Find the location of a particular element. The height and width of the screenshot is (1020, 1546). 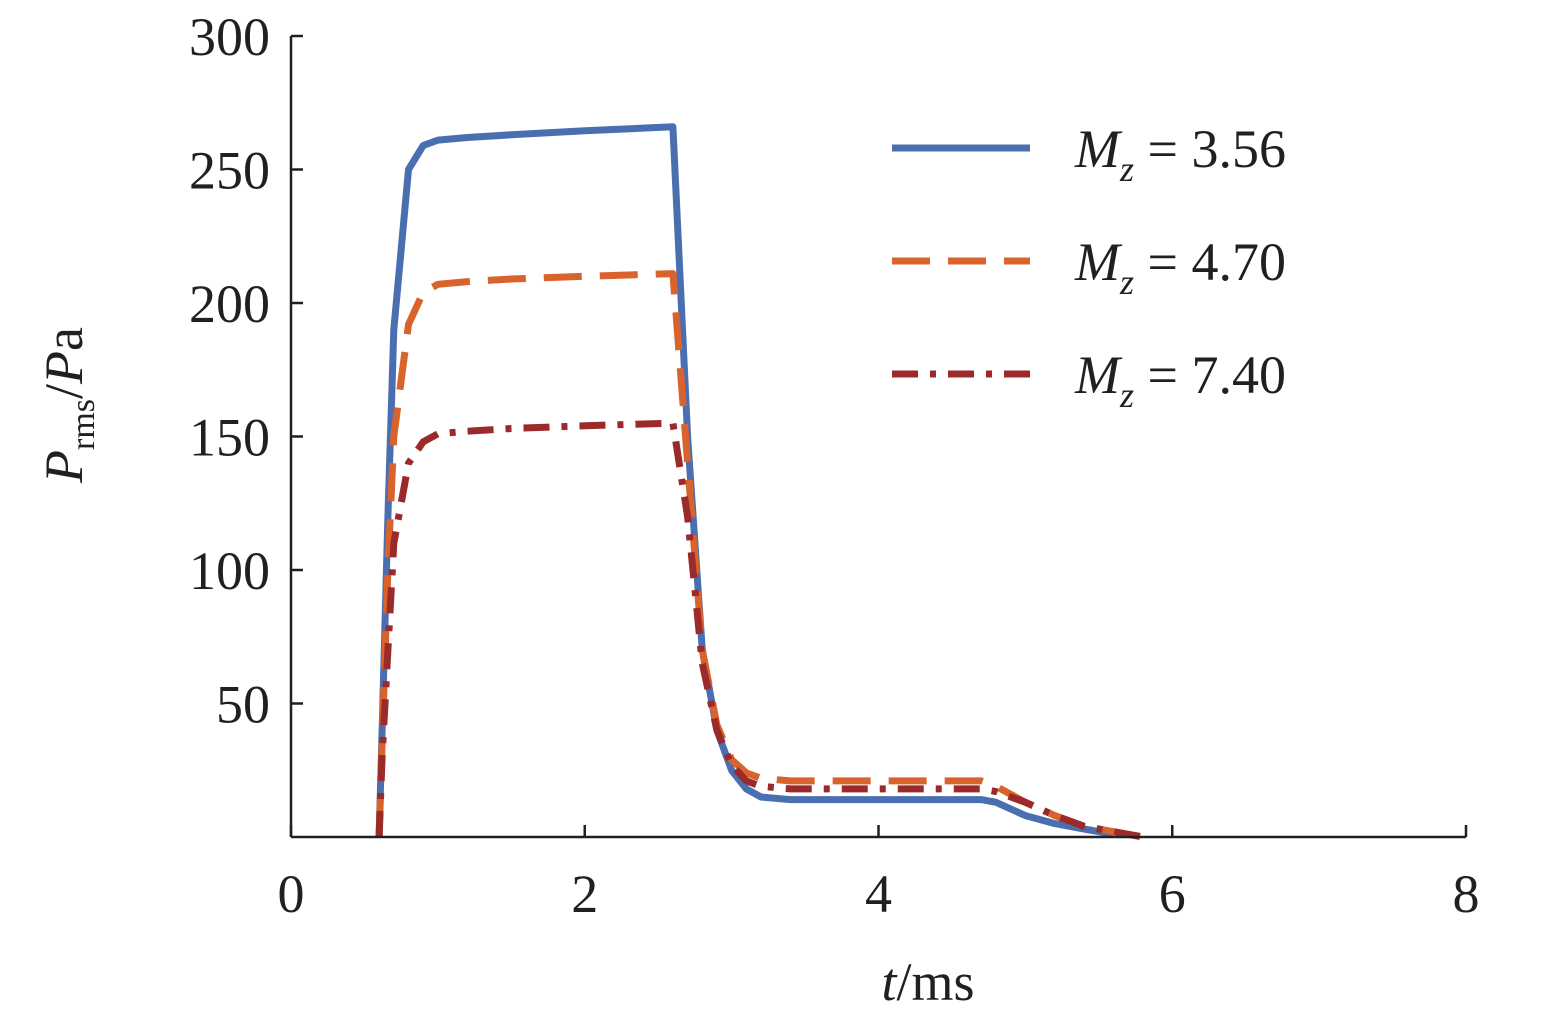

y-tick-label: 300 is located at coordinates (229, 37).